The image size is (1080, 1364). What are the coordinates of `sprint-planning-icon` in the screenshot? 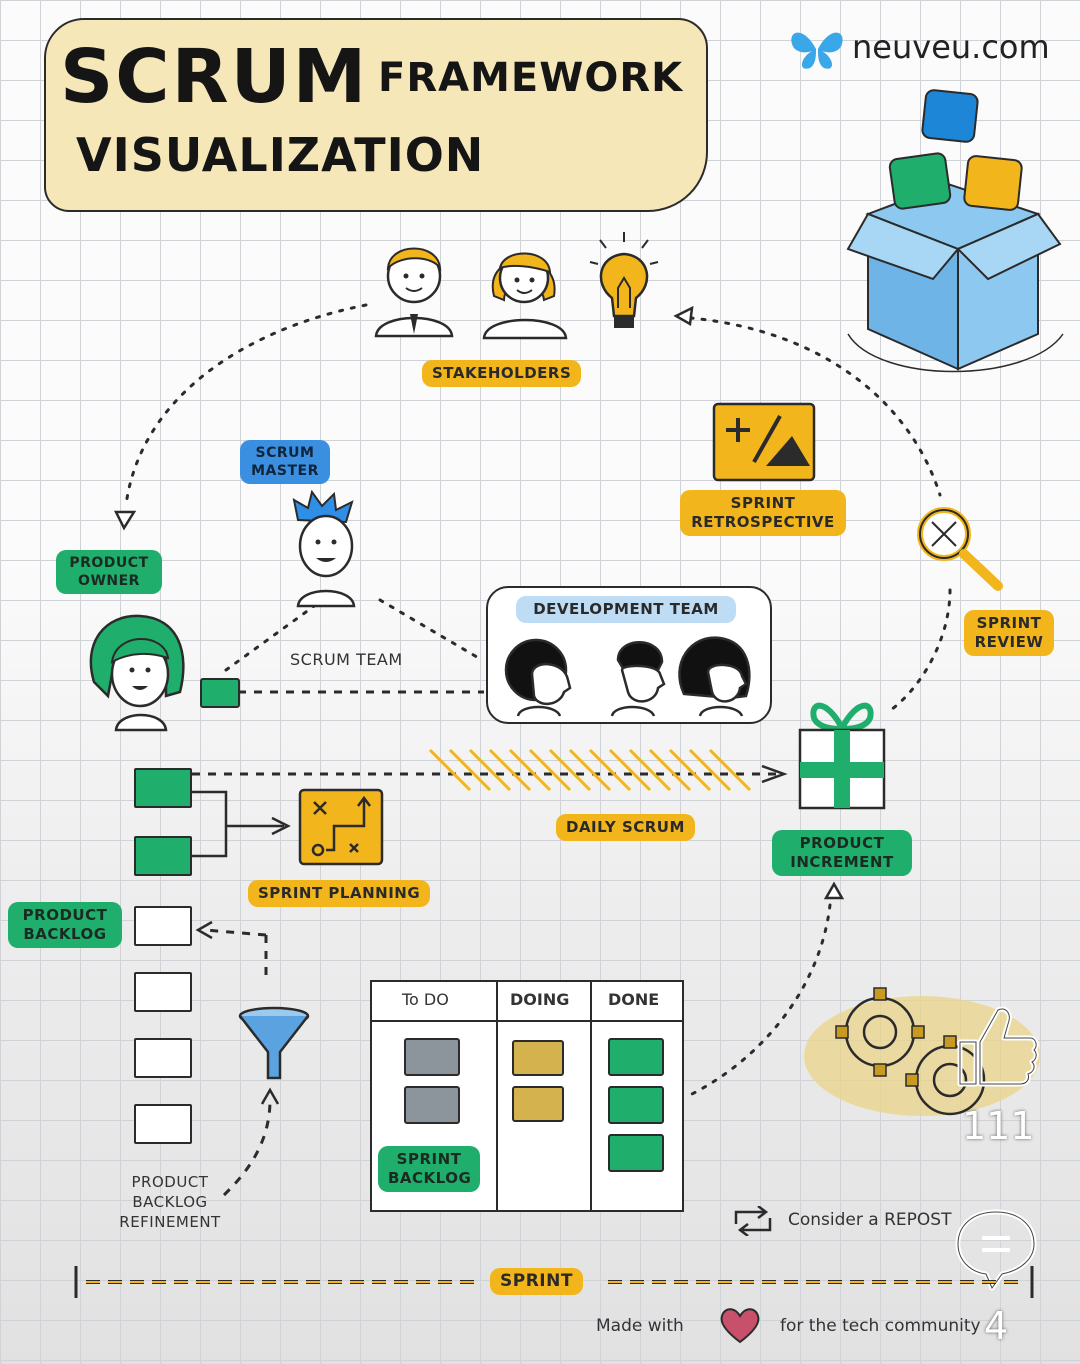 It's located at (341, 827).